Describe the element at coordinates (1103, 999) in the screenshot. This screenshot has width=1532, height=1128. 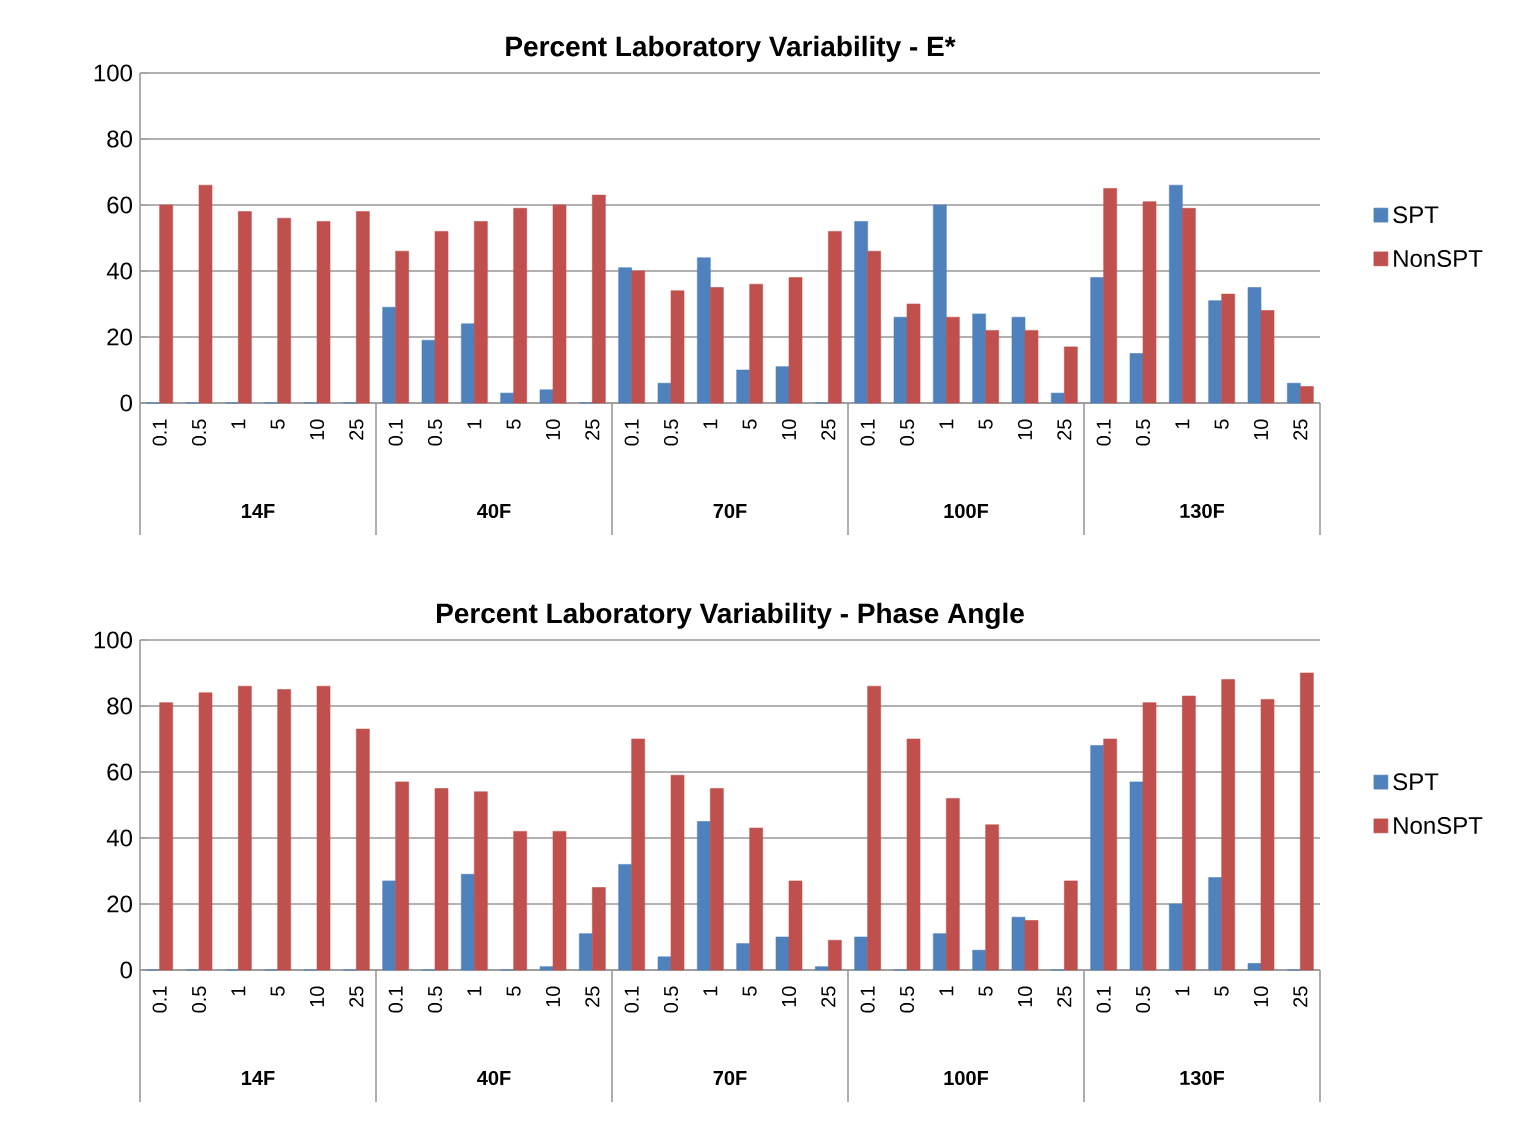
I see `x-tick-label: 0.1` at that location.